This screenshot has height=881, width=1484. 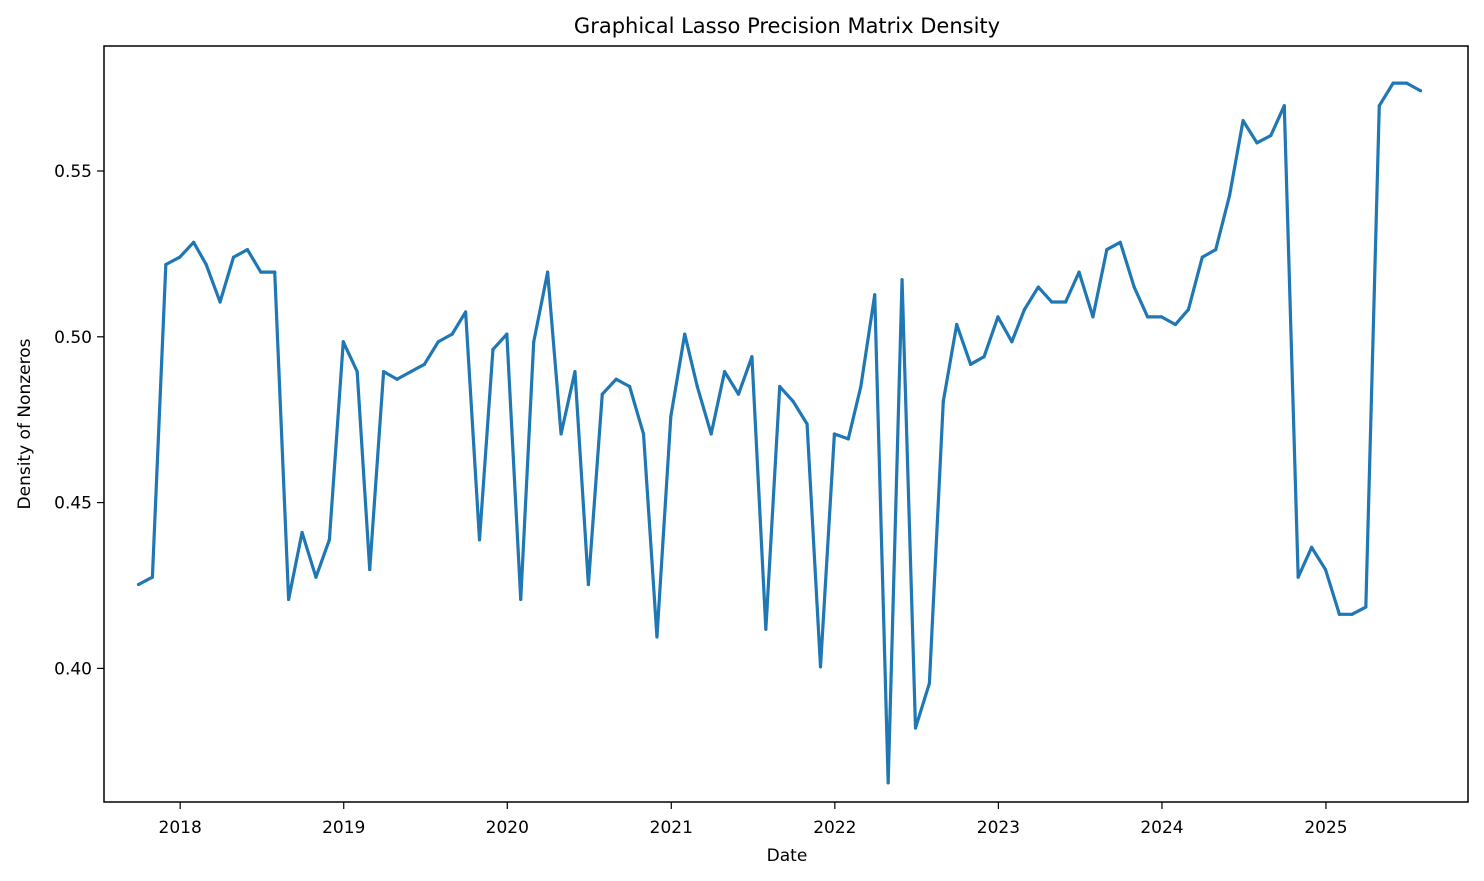 I want to click on x-tick-label: 2018, so click(x=180, y=828).